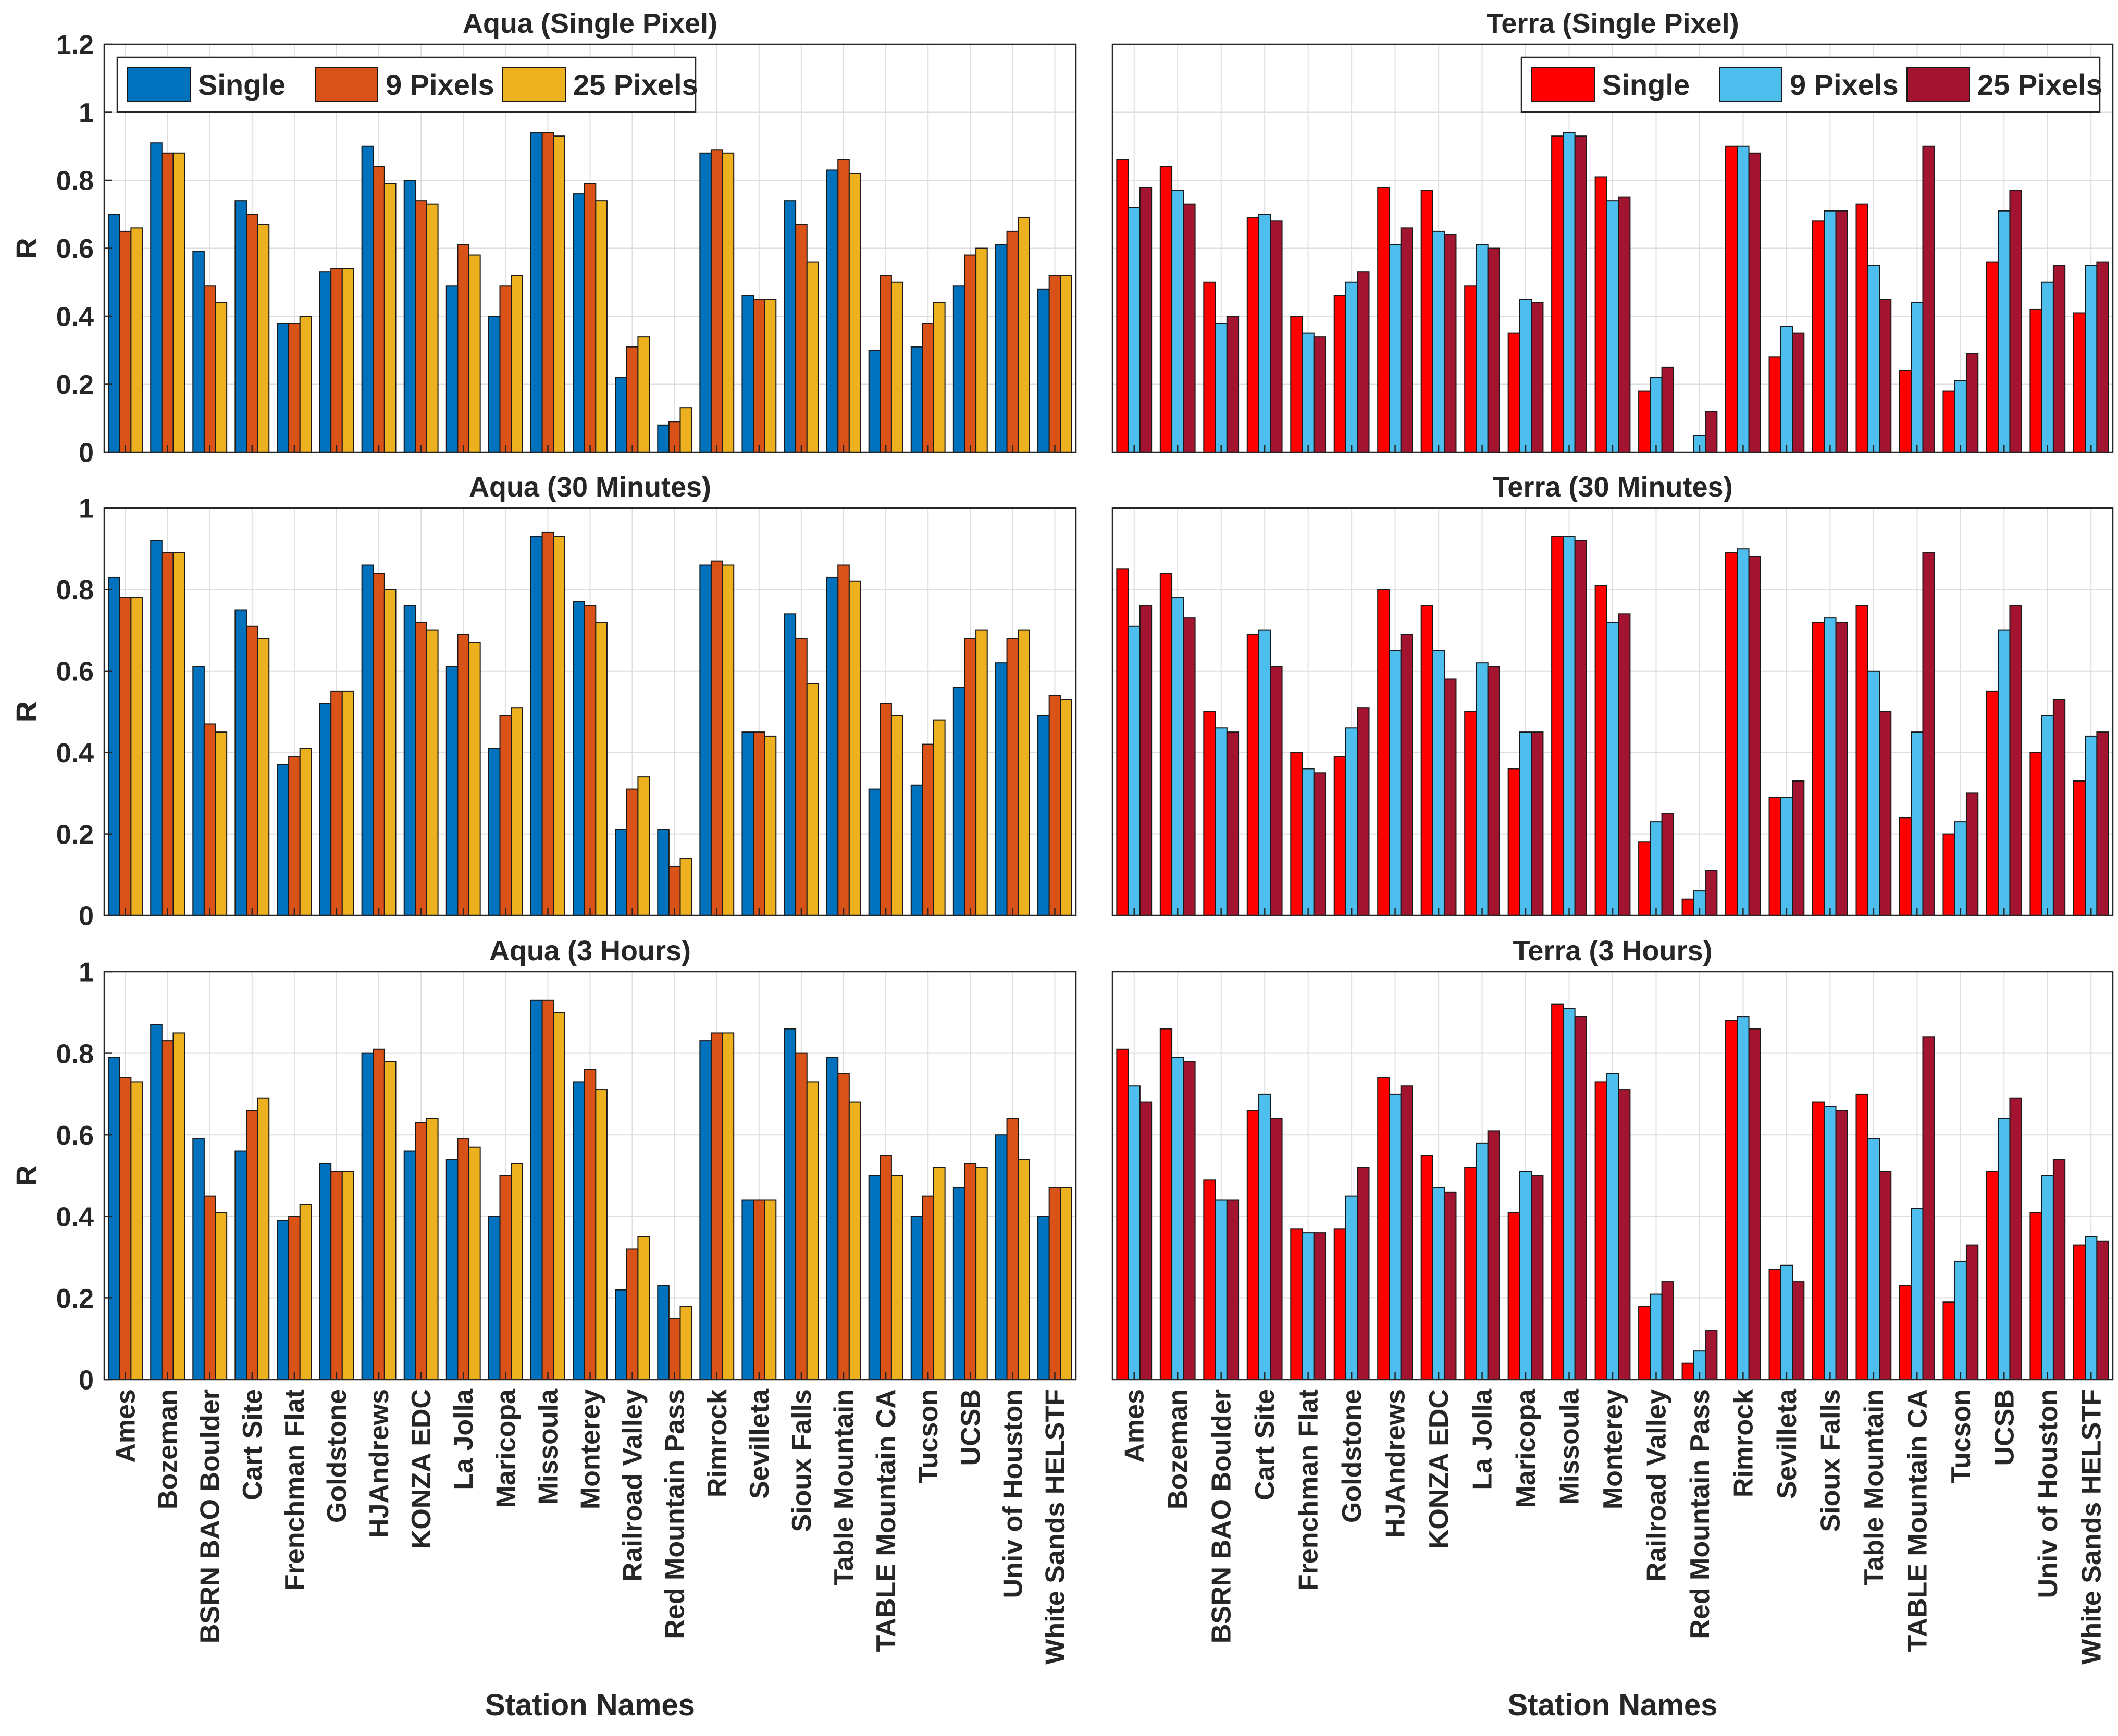  What do you see at coordinates (1961, 1436) in the screenshot?
I see `x-tick-label: Tucson` at bounding box center [1961, 1436].